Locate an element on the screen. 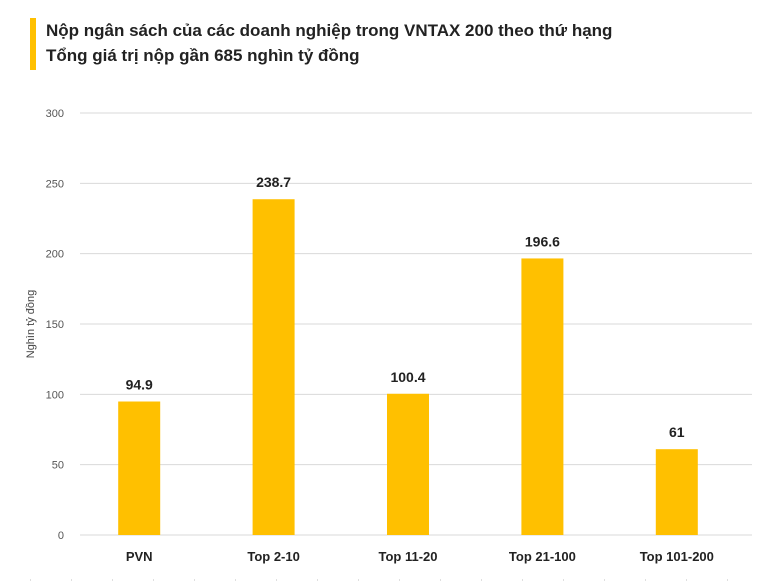 The width and height of the screenshot is (765, 587). y-tick-label: 100 is located at coordinates (55, 395).